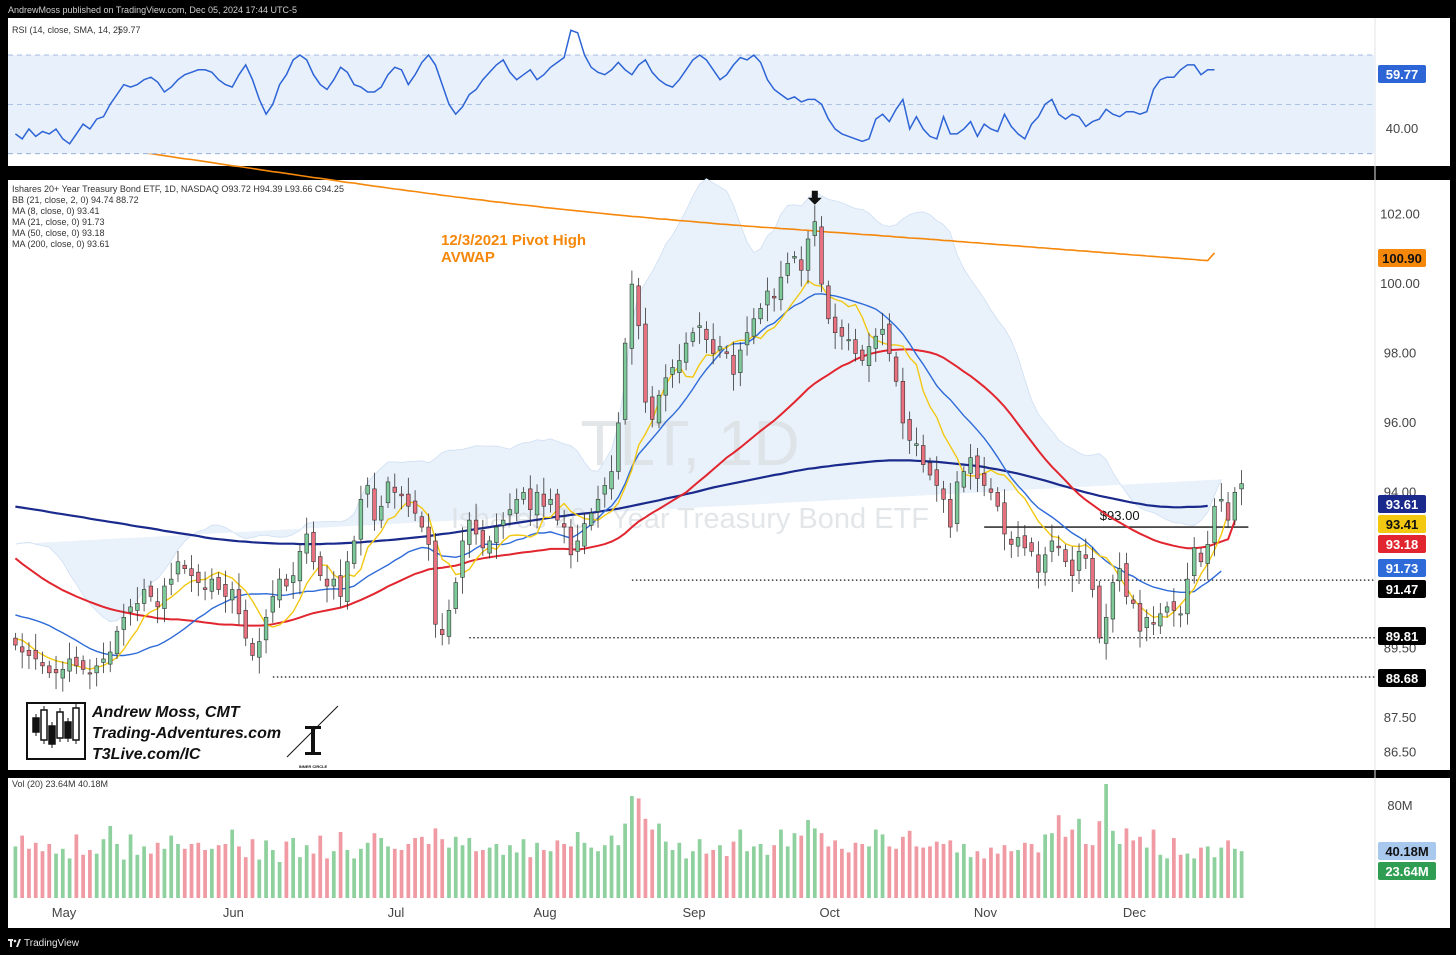 This screenshot has width=1456, height=955. I want to click on volume-bars, so click(628, 841).